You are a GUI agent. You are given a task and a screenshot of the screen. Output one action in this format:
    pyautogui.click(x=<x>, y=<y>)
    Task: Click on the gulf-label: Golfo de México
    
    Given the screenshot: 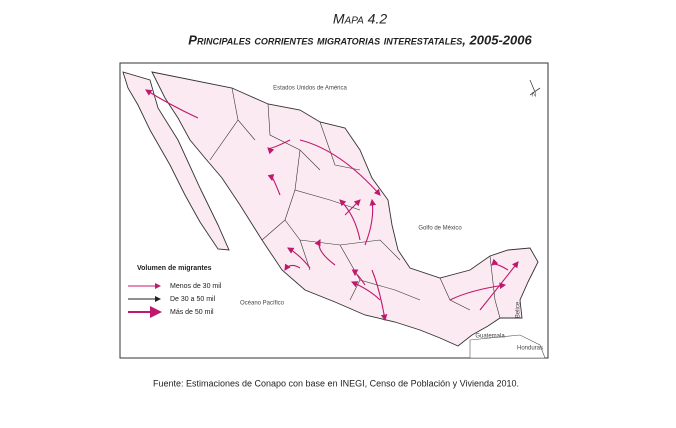 What is the action you would take?
    pyautogui.click(x=440, y=229)
    